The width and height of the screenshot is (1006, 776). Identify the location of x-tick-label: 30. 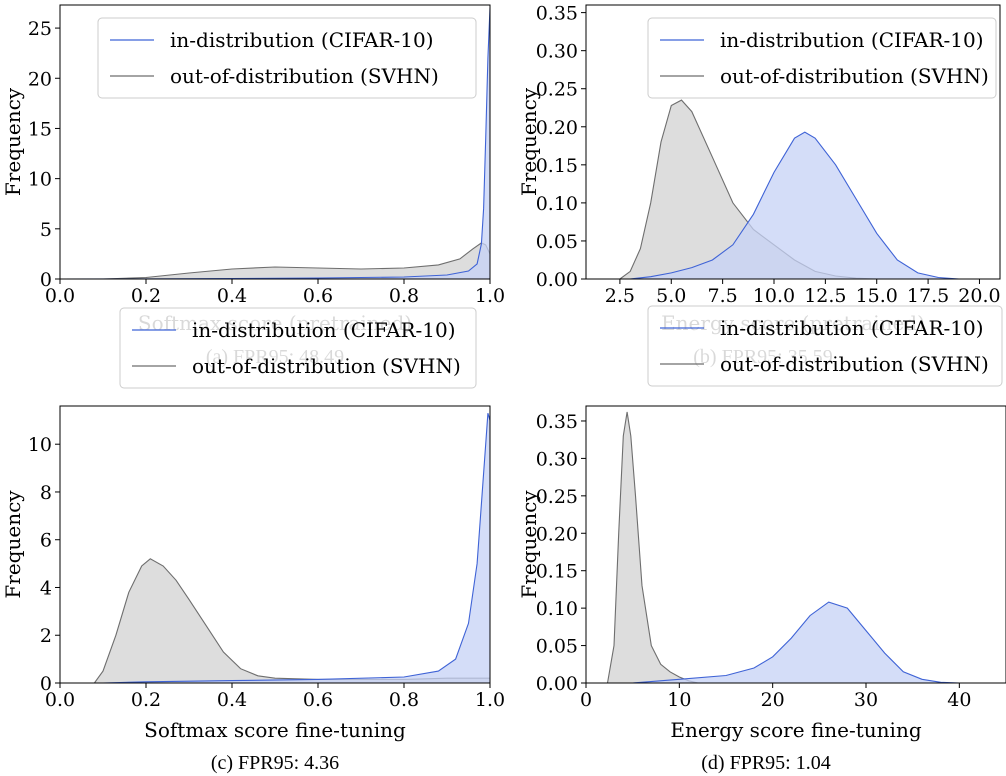
(866, 700).